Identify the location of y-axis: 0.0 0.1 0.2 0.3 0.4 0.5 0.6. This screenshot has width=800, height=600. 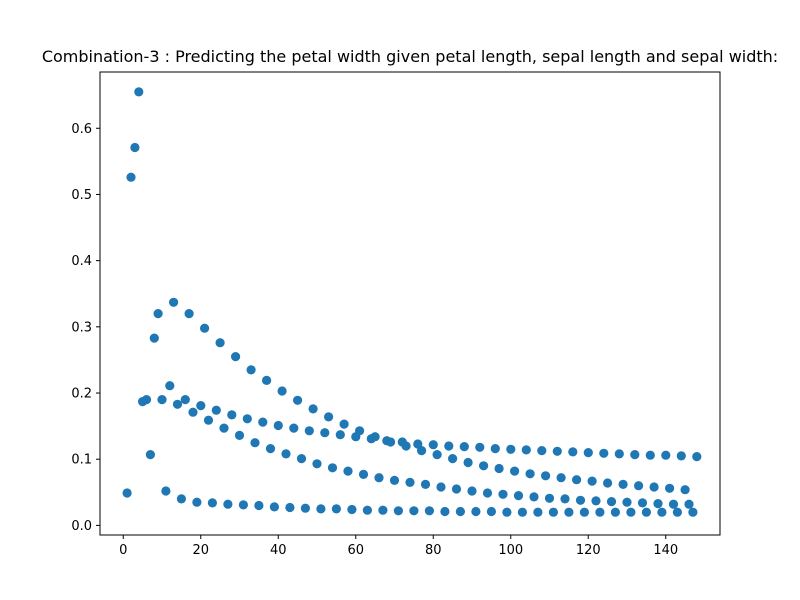
(85, 328).